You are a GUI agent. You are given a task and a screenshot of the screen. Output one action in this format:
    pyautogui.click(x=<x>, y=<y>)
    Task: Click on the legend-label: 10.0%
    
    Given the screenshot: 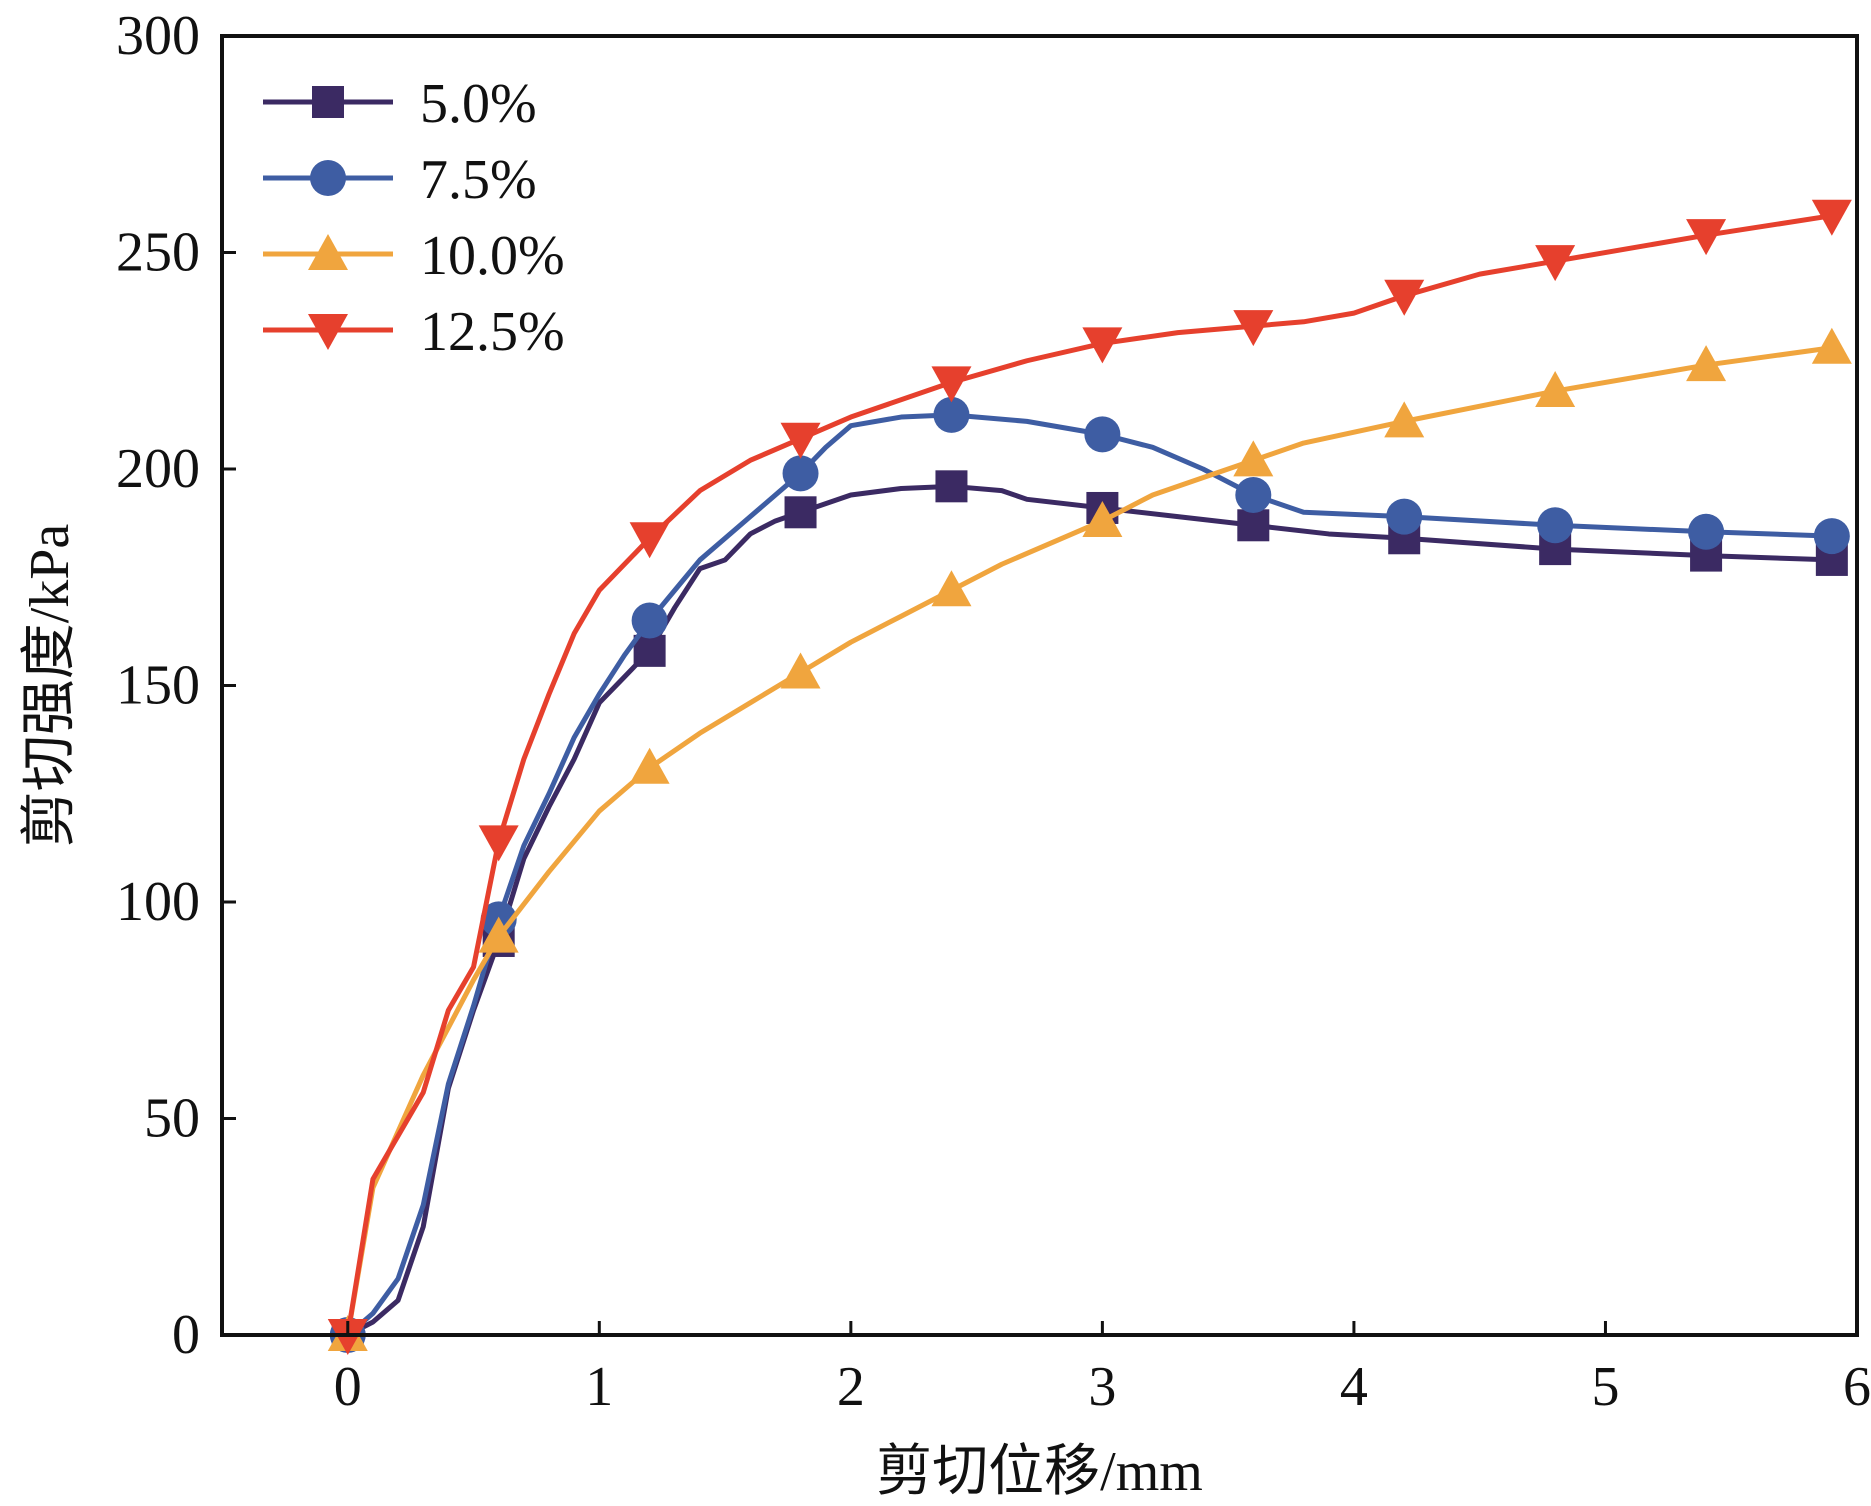 What is the action you would take?
    pyautogui.click(x=492, y=256)
    